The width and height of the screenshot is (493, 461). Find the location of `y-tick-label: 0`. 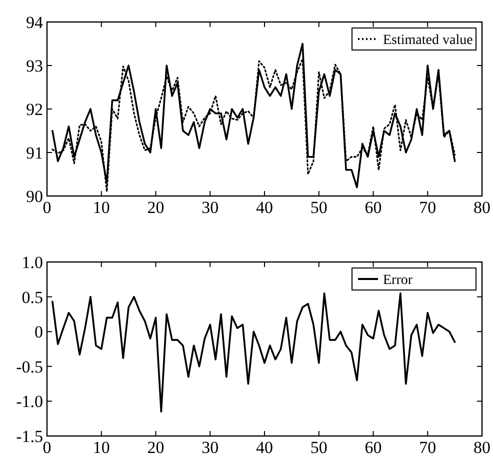

y-tick-label: 0 is located at coordinates (38, 332).